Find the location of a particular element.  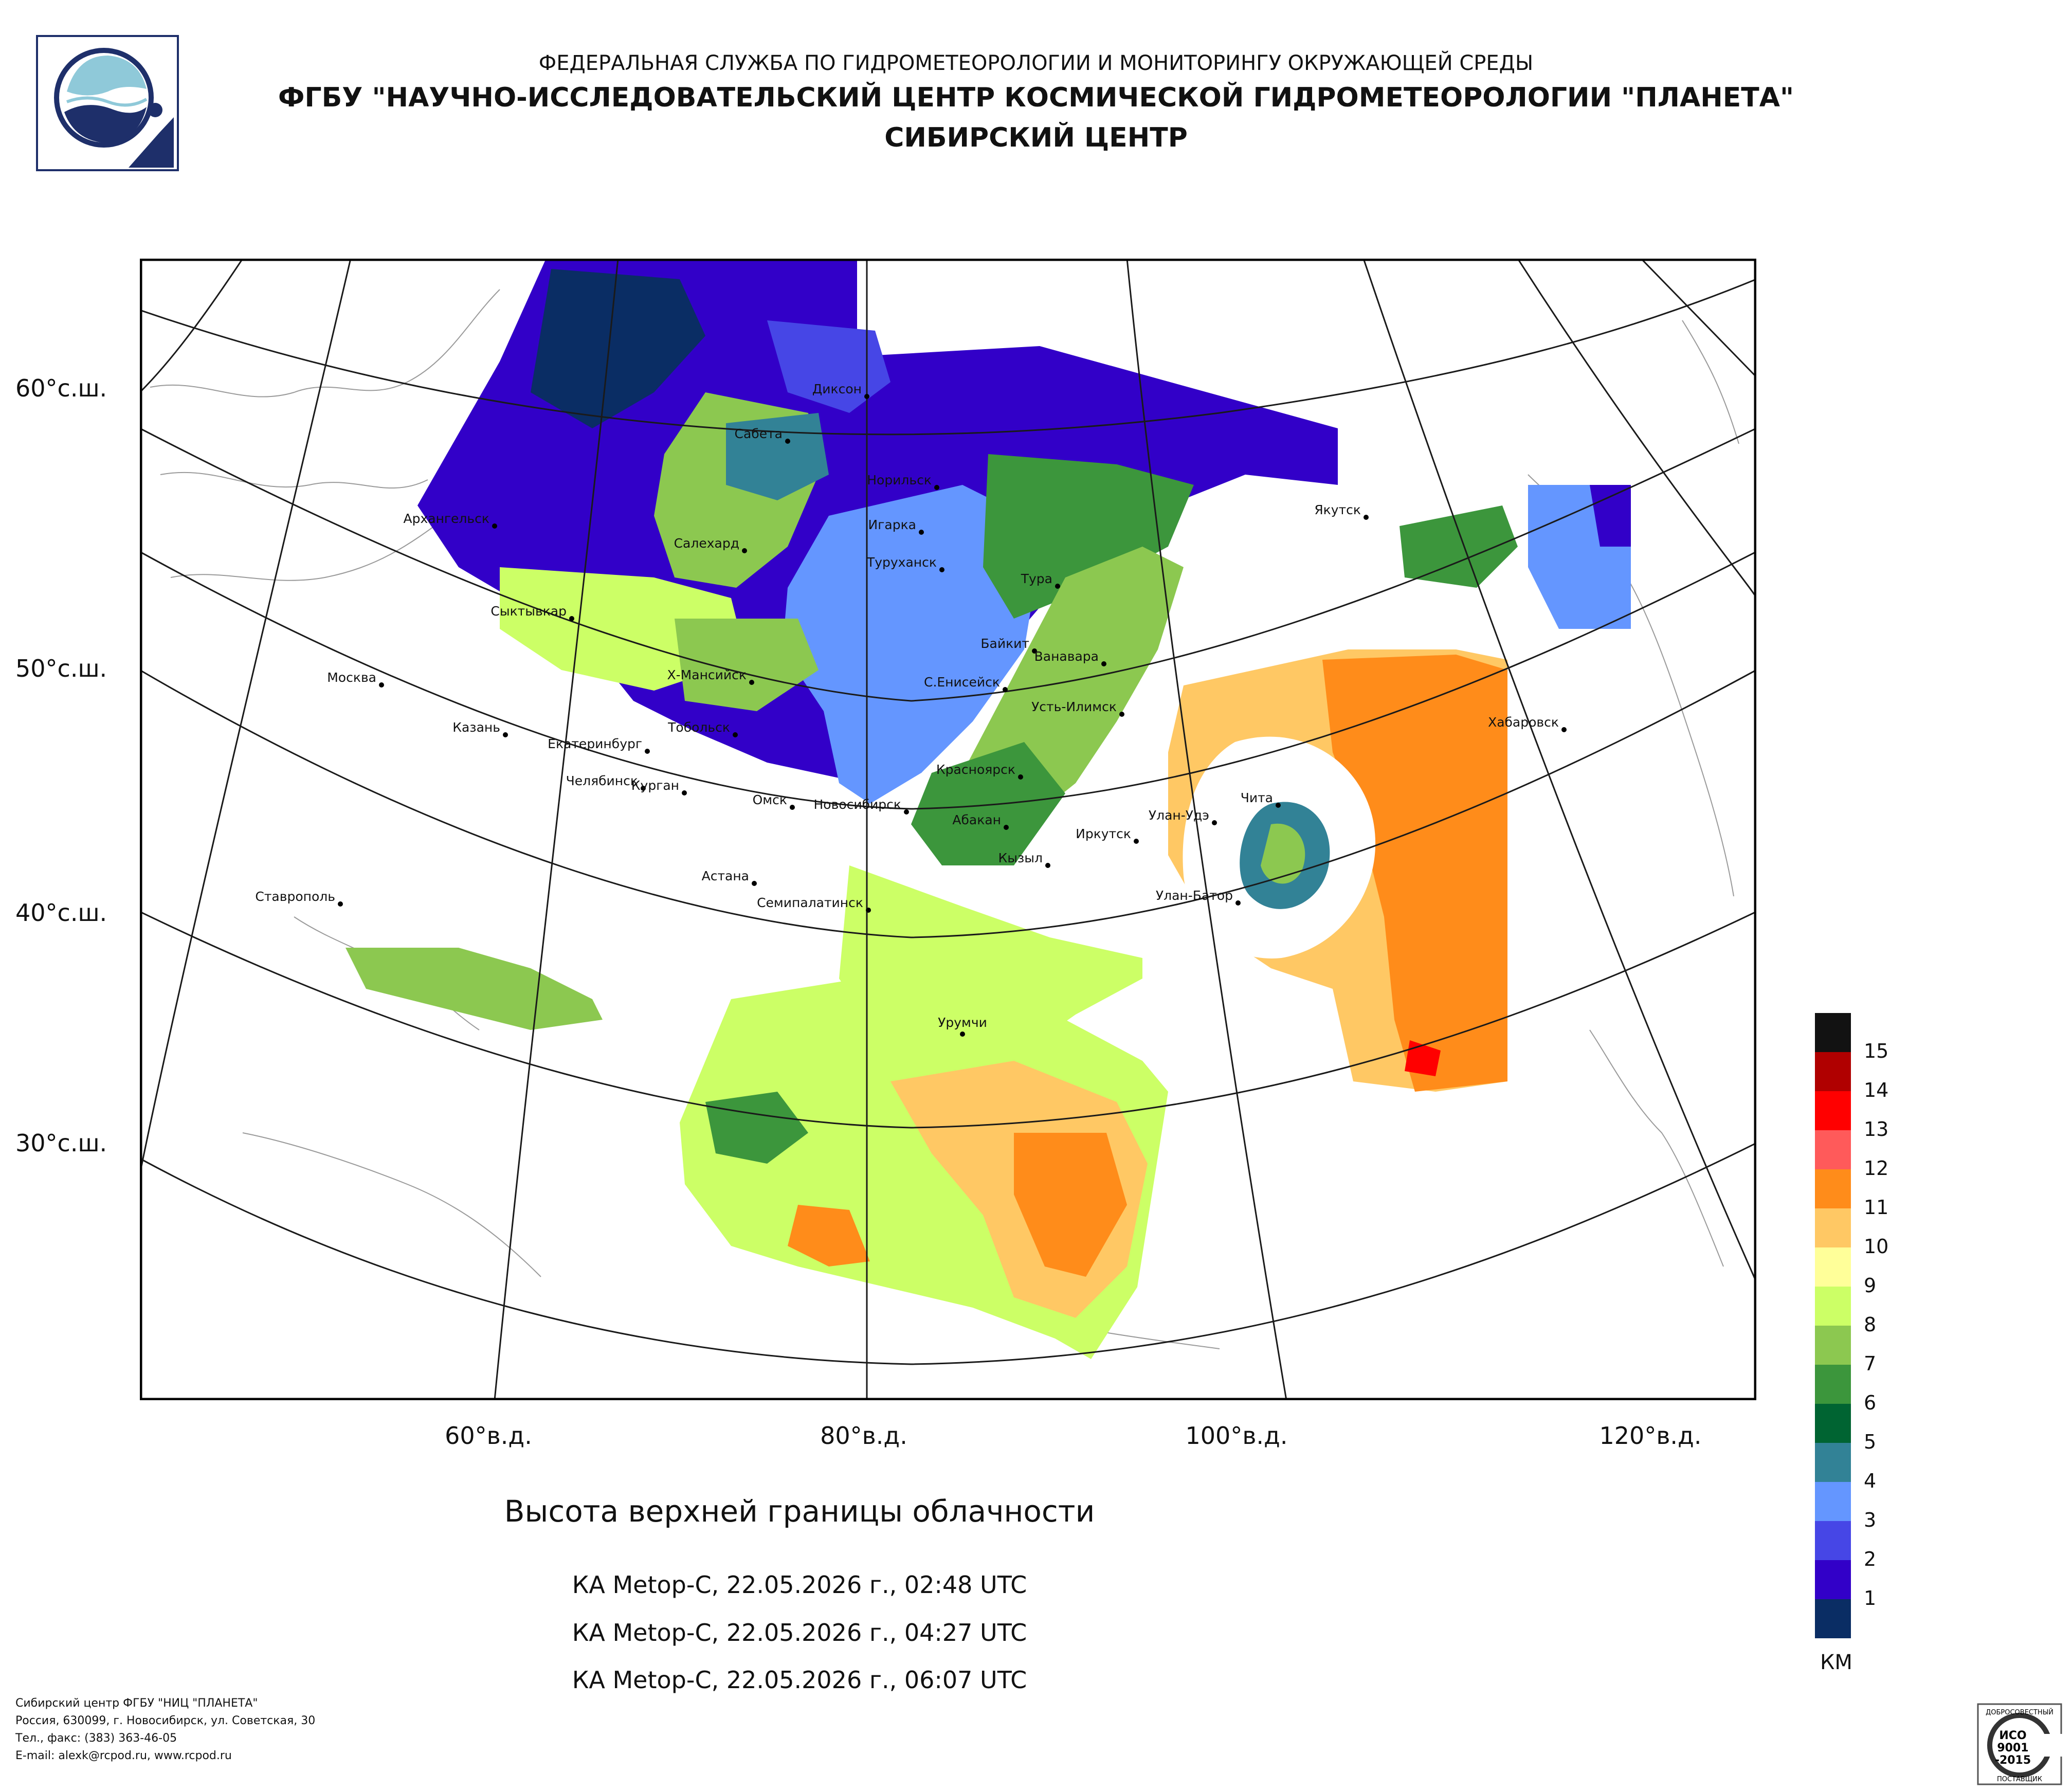

city-label: Улан-Батор is located at coordinates (1194, 895).